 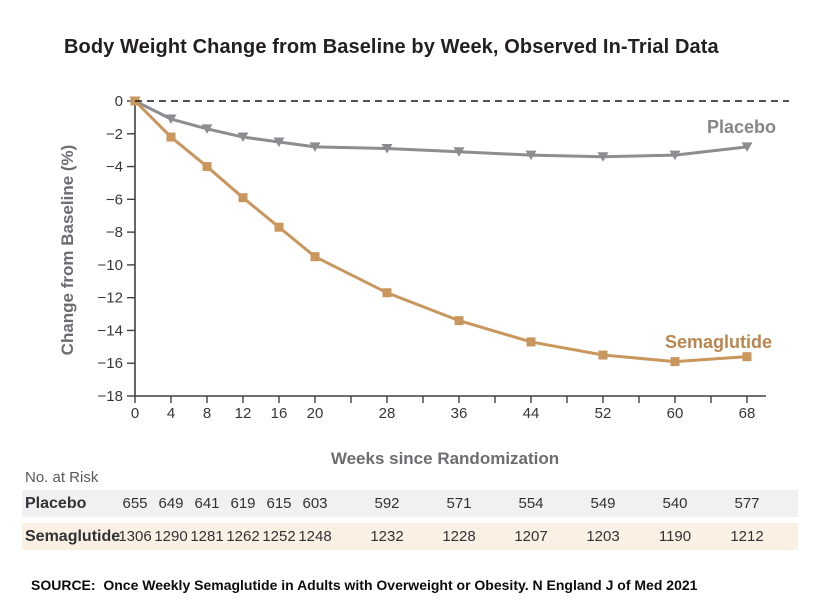 What do you see at coordinates (135, 413) in the screenshot?
I see `x-tick-label: 0` at bounding box center [135, 413].